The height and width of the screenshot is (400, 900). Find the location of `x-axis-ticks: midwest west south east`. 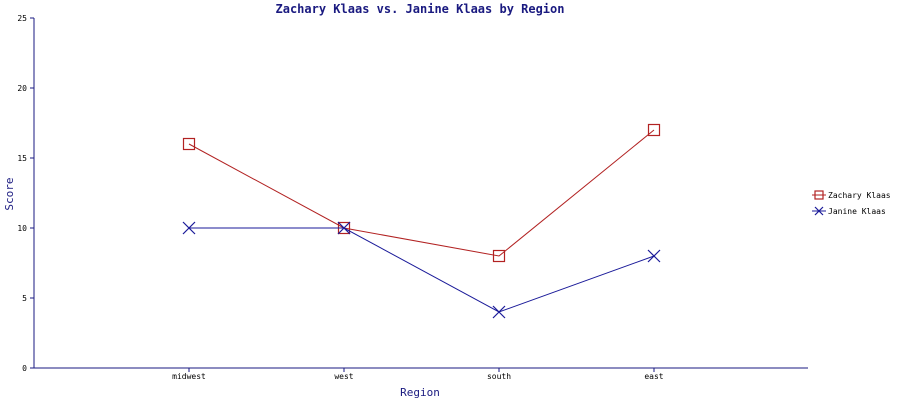

x-axis-ticks: midwest west south east is located at coordinates (418, 374).